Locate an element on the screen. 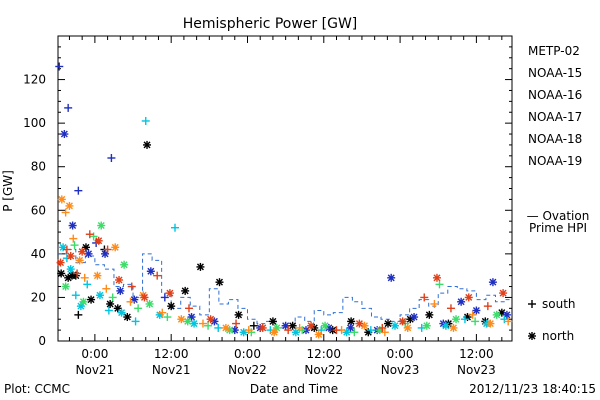 This screenshot has height=400, width=600. y-tick-label: 100 is located at coordinates (34, 123).